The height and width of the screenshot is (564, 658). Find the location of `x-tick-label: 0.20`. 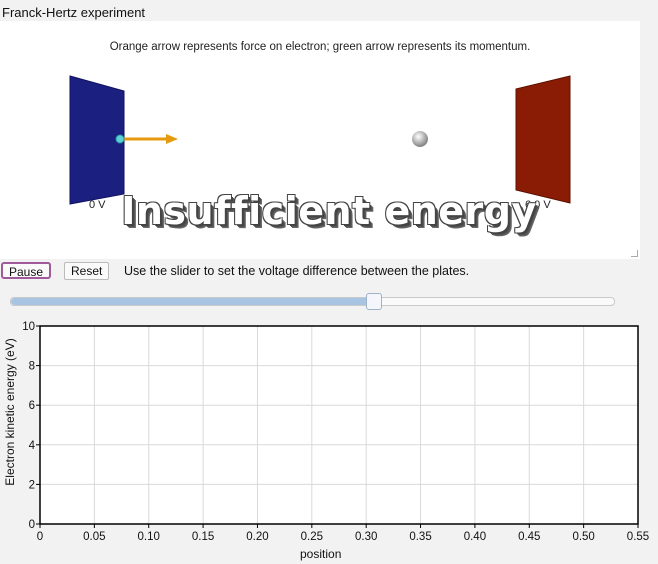

x-tick-label: 0.20 is located at coordinates (257, 537).